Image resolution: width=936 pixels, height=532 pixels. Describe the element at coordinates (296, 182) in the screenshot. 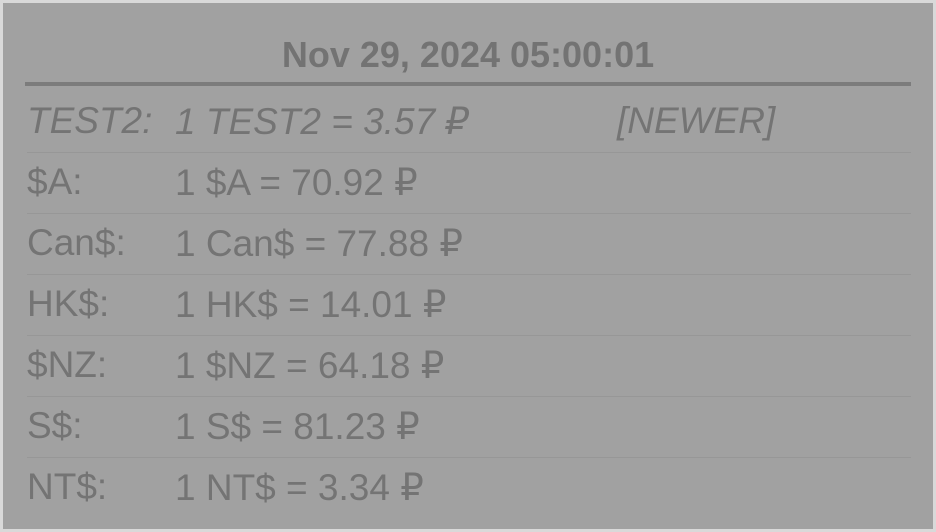

I see `exchange-rate: 1 $A = 70.92 ₽` at that location.